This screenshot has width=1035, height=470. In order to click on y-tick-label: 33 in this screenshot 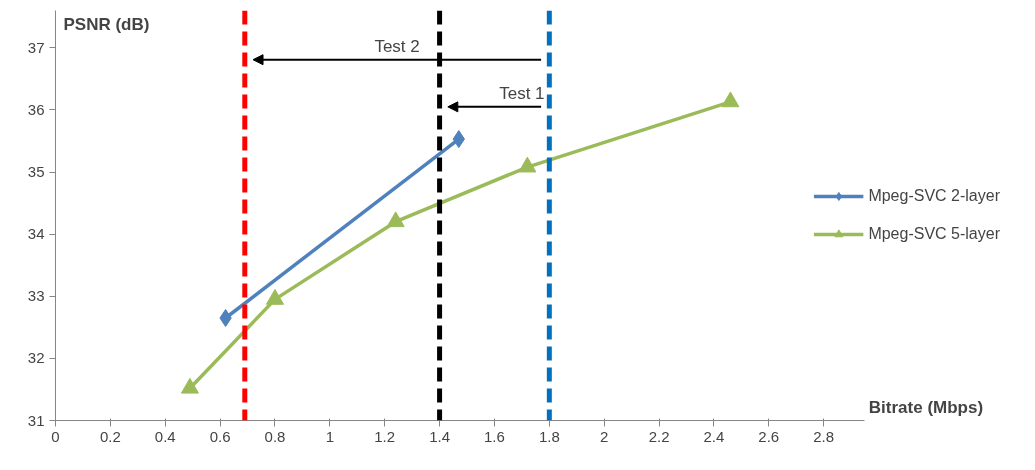, I will do `click(36, 296)`.